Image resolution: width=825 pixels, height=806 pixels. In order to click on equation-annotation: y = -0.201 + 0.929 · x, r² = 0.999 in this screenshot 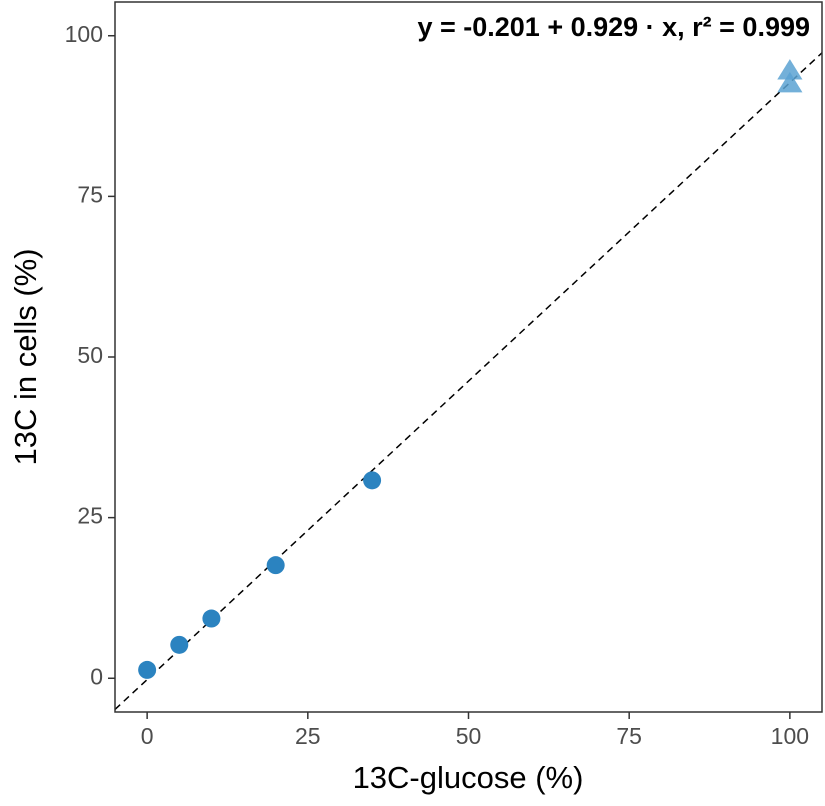, I will do `click(613, 27)`.